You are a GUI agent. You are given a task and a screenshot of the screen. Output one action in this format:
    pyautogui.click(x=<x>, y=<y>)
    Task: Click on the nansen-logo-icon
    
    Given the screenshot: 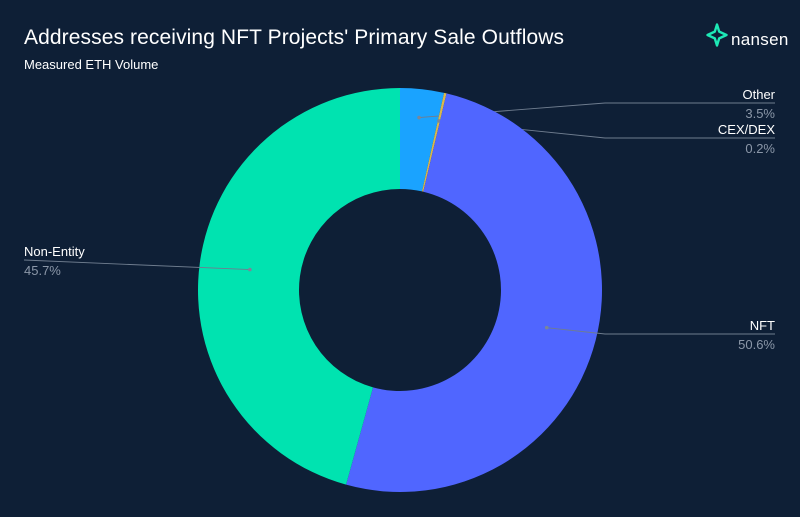 What is the action you would take?
    pyautogui.click(x=717, y=35)
    